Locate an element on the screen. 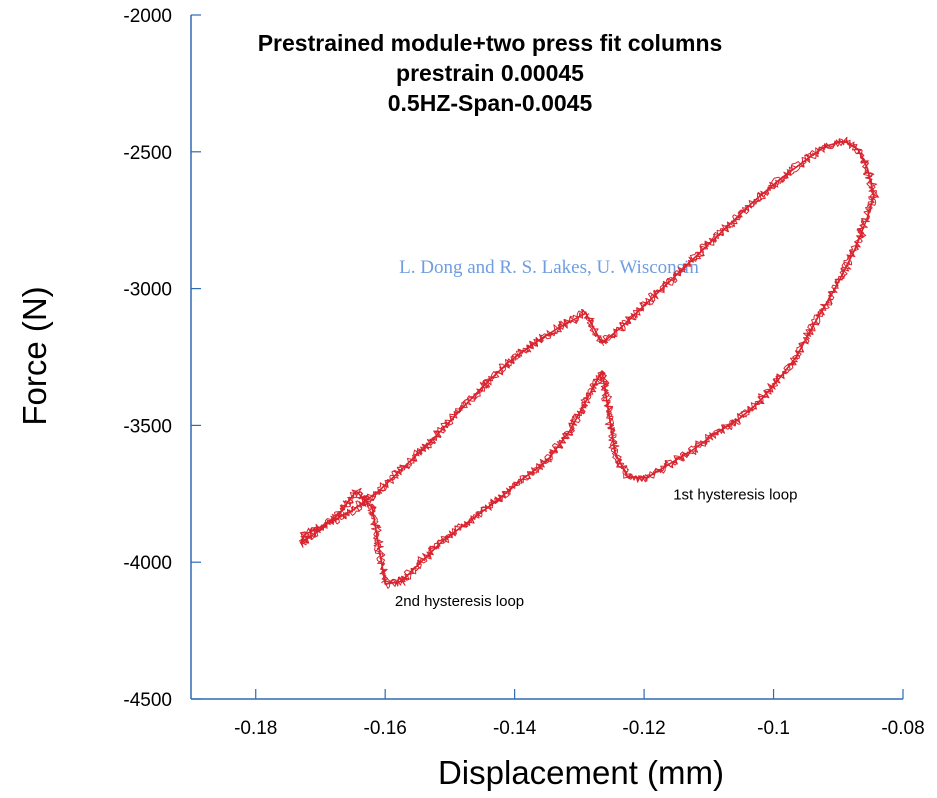 The width and height of the screenshot is (937, 798). x-axis-title: Displacement (mm) is located at coordinates (581, 772).